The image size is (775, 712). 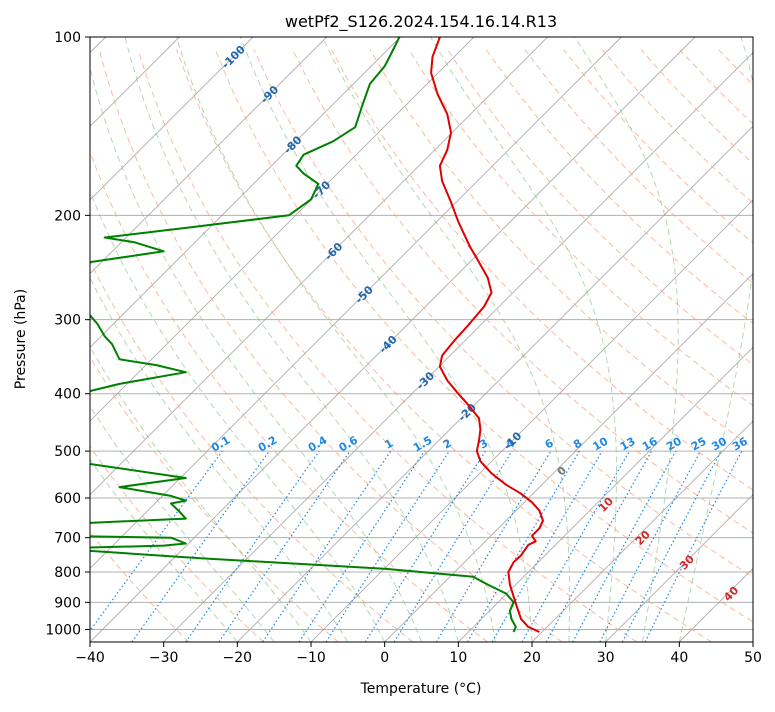 What do you see at coordinates (67, 395) in the screenshot?
I see `y-tick-label: 400` at bounding box center [67, 395].